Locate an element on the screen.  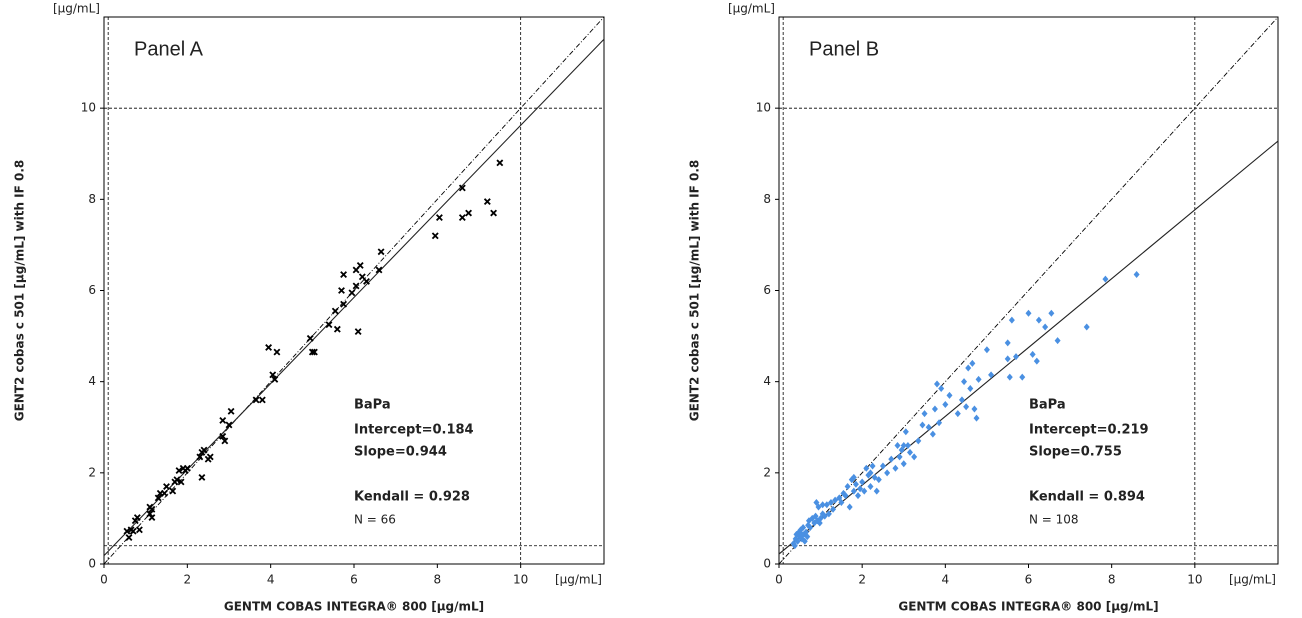
x-tick-label: 10 is located at coordinates (520, 580).